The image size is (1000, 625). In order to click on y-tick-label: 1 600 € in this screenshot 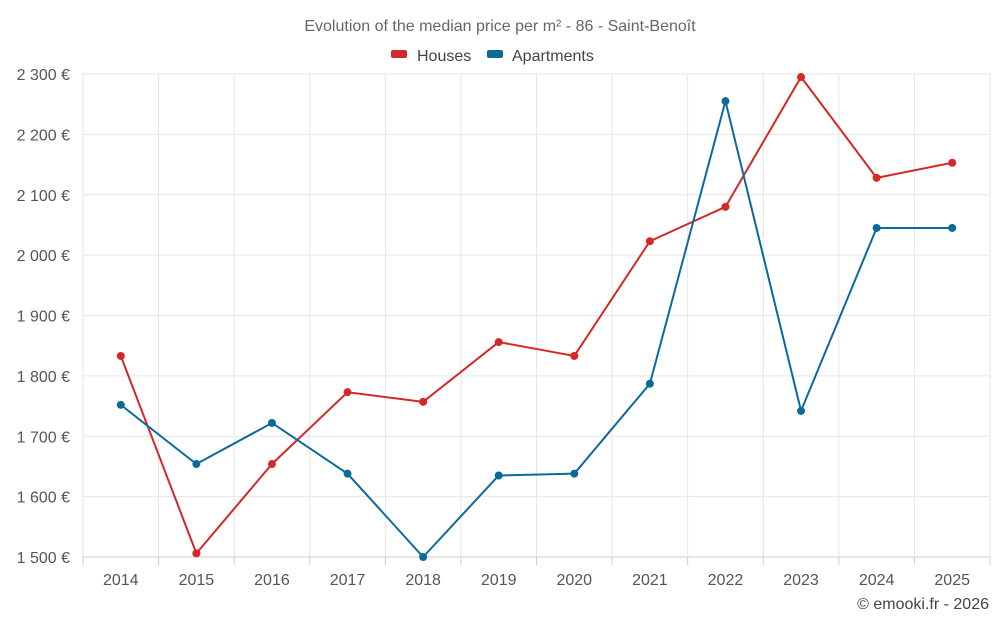, I will do `click(43, 498)`.